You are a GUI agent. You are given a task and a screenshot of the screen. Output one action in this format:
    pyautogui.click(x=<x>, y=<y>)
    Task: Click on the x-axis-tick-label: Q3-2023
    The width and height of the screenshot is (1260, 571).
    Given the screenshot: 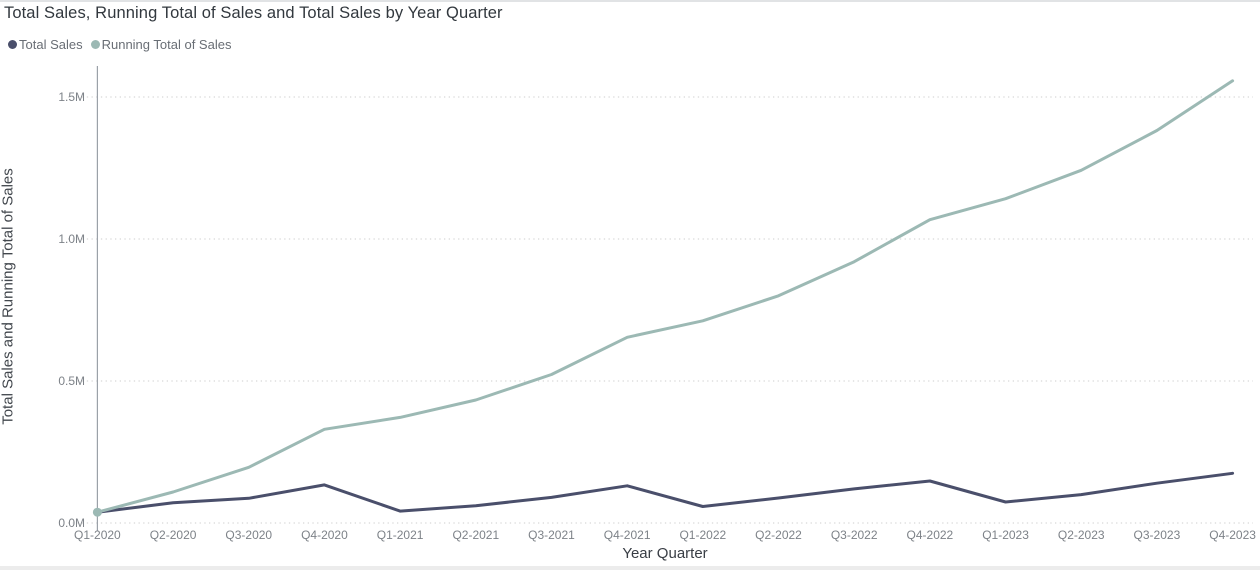 What is the action you would take?
    pyautogui.click(x=1157, y=535)
    